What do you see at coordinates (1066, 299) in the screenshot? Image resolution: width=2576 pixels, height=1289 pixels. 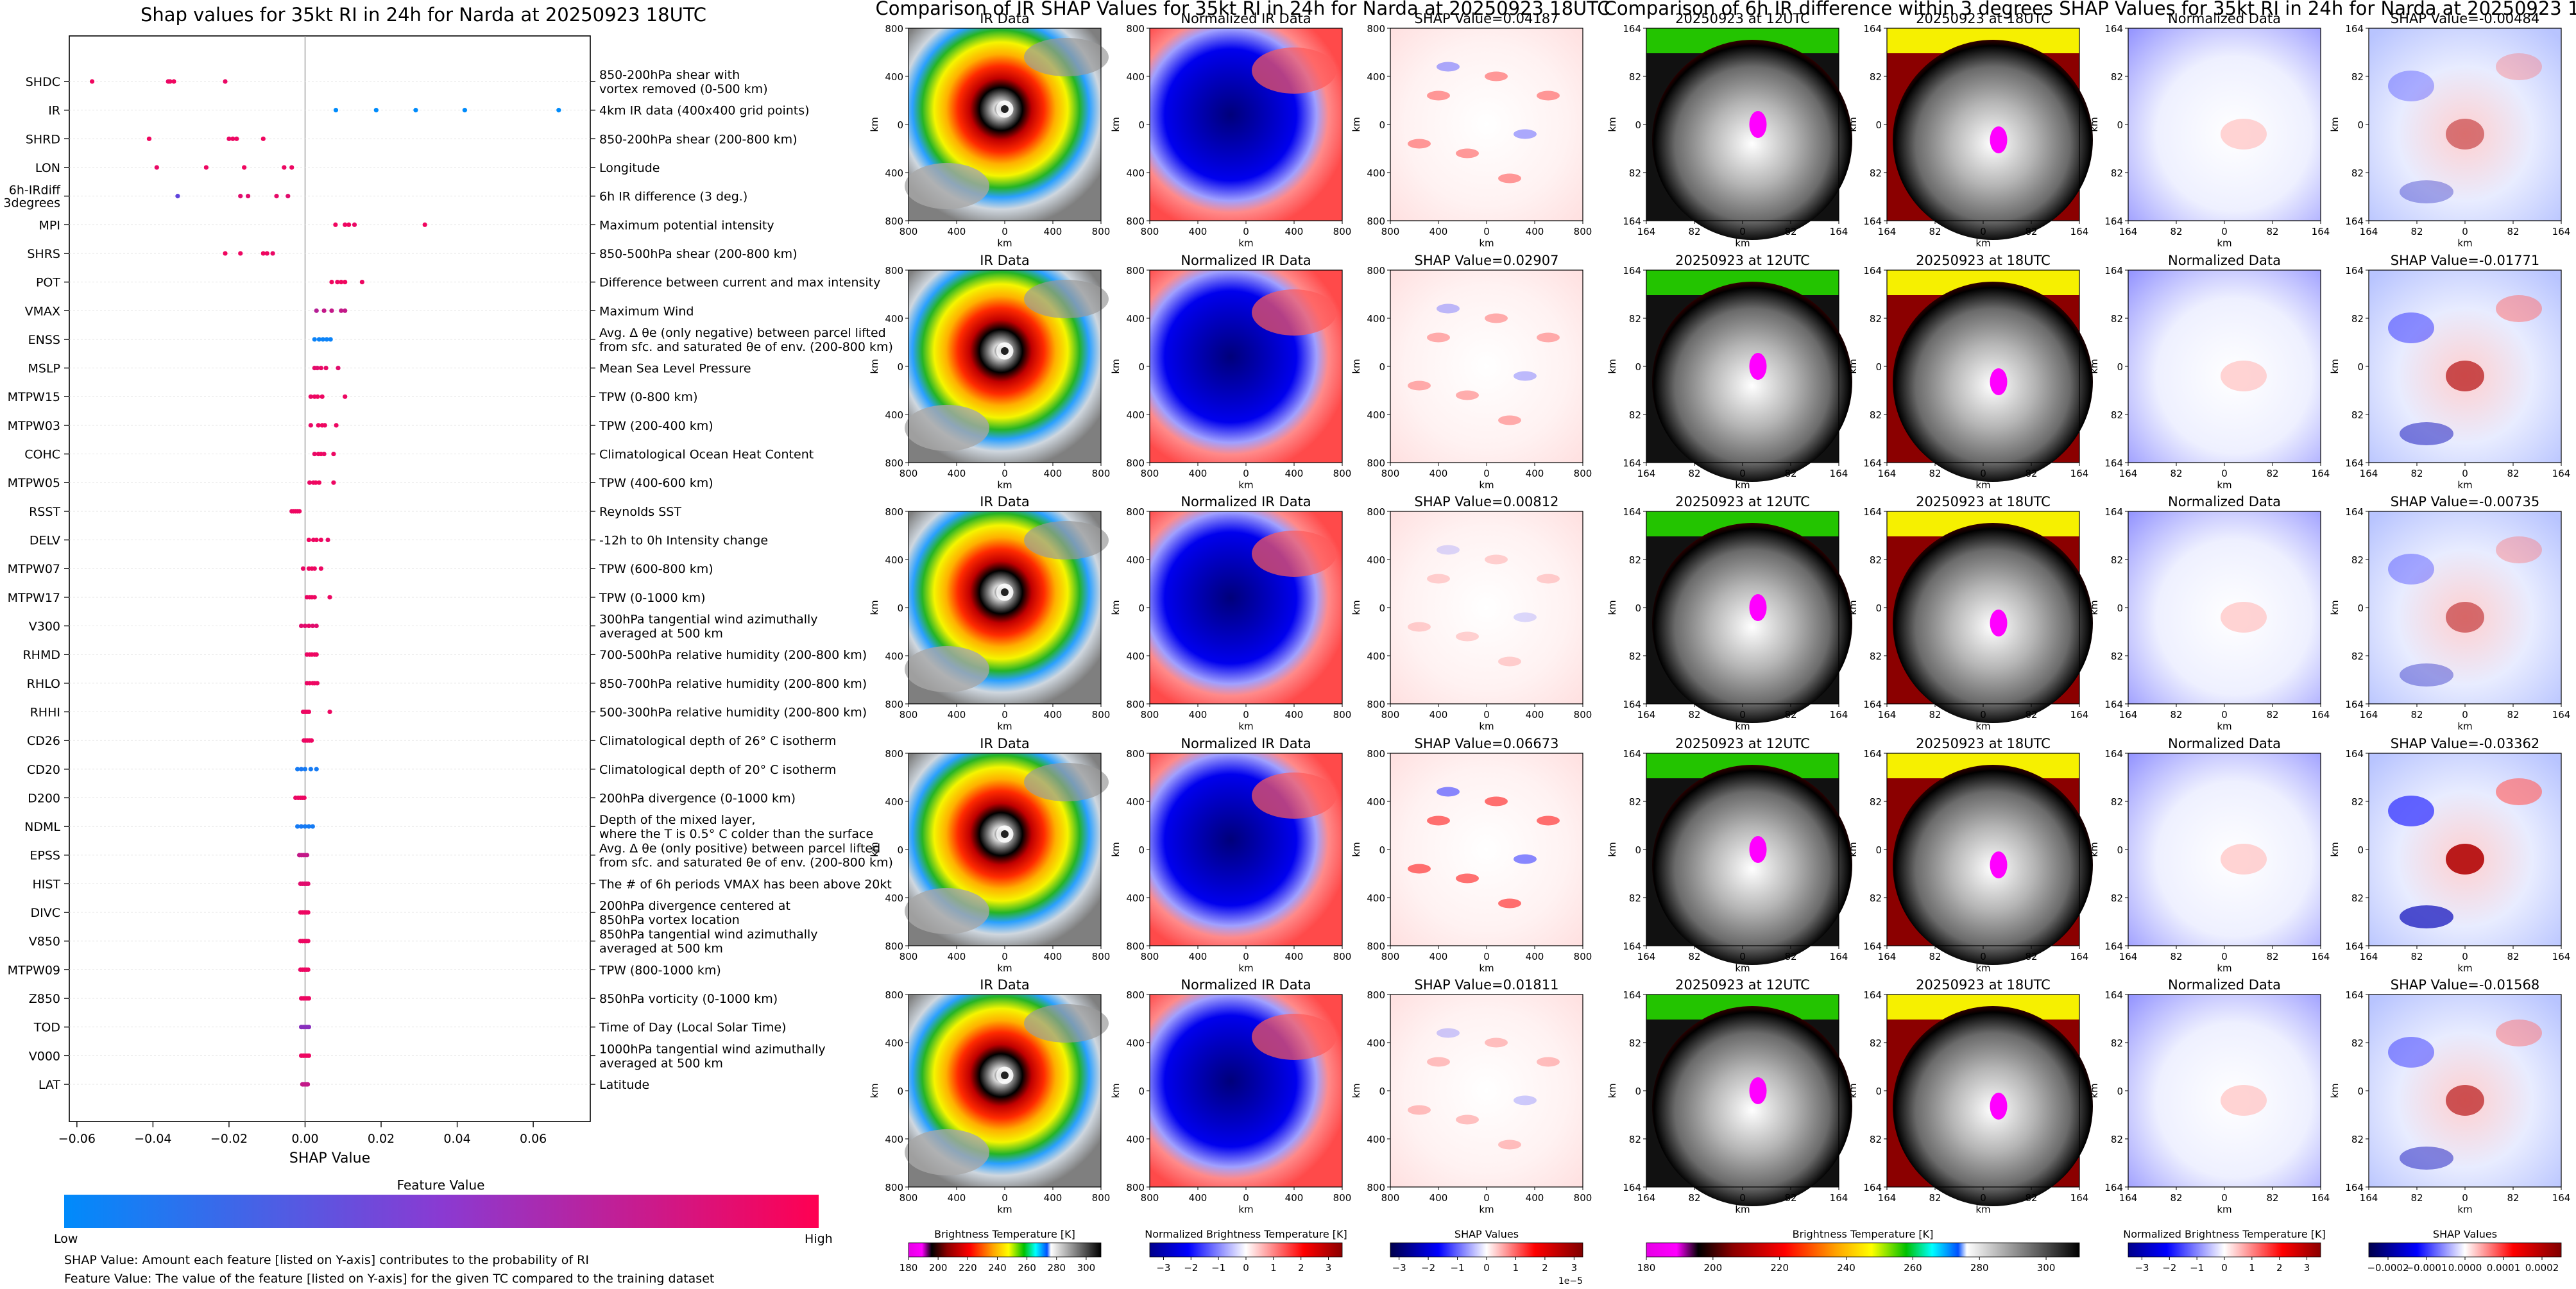 I see `ir-image-cloud` at bounding box center [1066, 299].